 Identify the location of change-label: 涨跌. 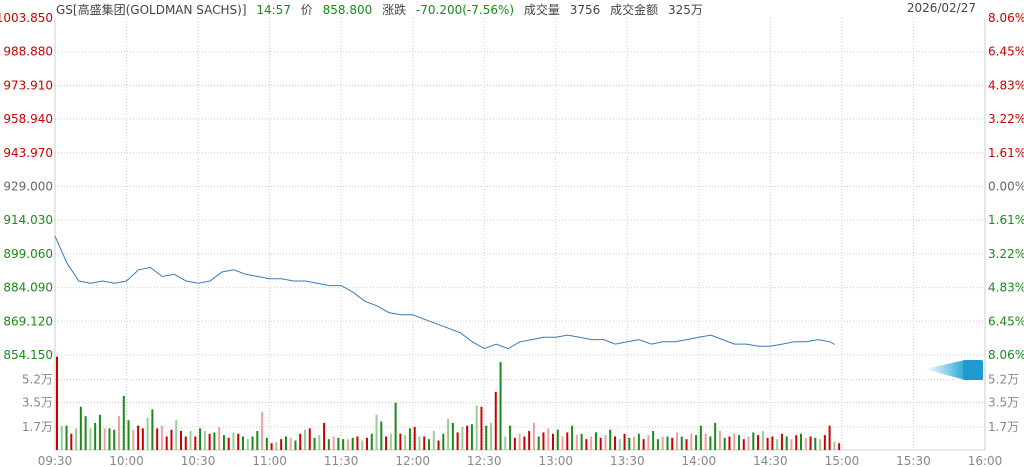
(394, 10).